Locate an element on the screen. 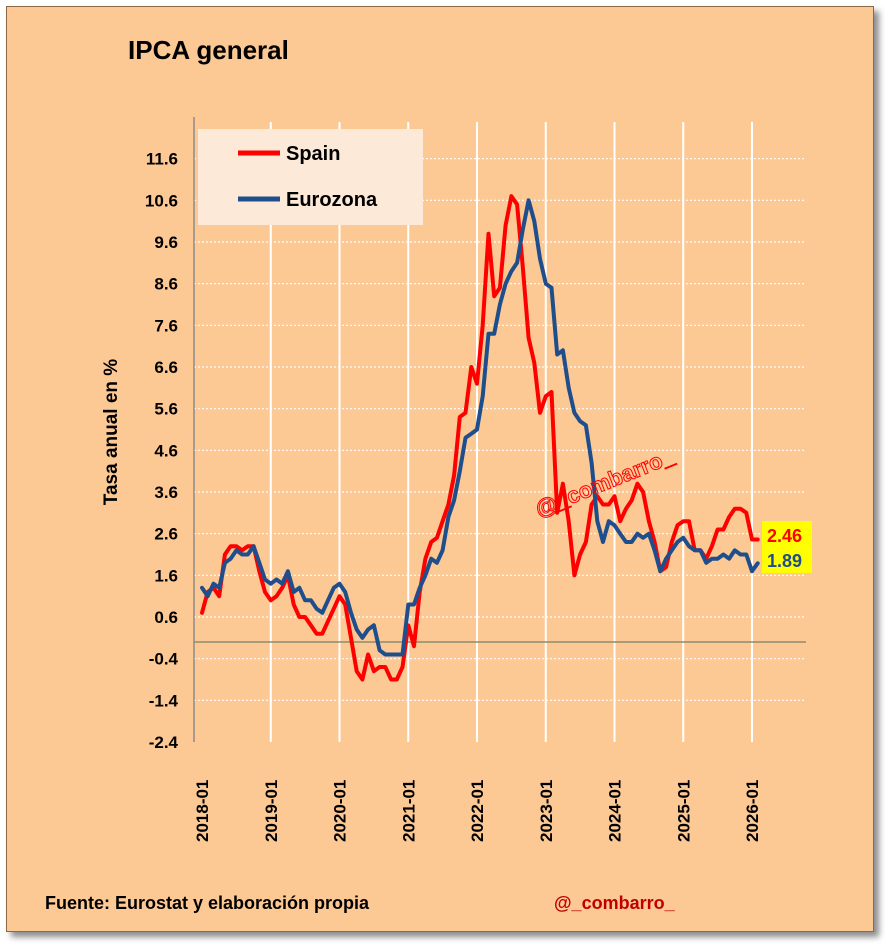 The width and height of the screenshot is (886, 944). last-value-eurozona: 1.89 is located at coordinates (784, 561).